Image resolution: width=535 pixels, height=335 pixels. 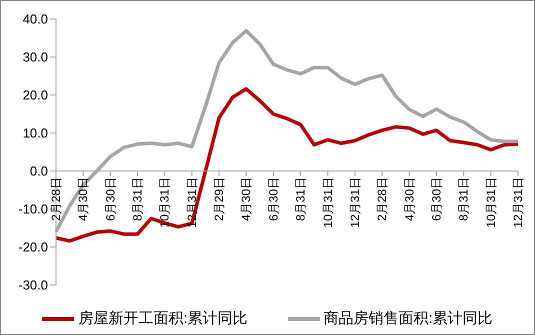 I want to click on y-tick-label: 40.0, so click(x=35, y=19).